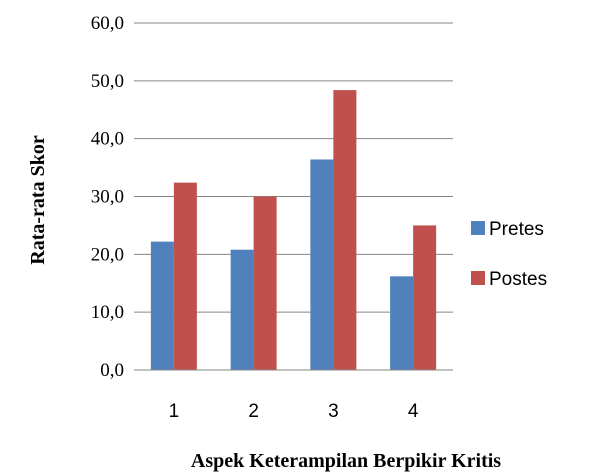  Describe the element at coordinates (112, 370) in the screenshot. I see `y-tick-label: 0,0` at that location.